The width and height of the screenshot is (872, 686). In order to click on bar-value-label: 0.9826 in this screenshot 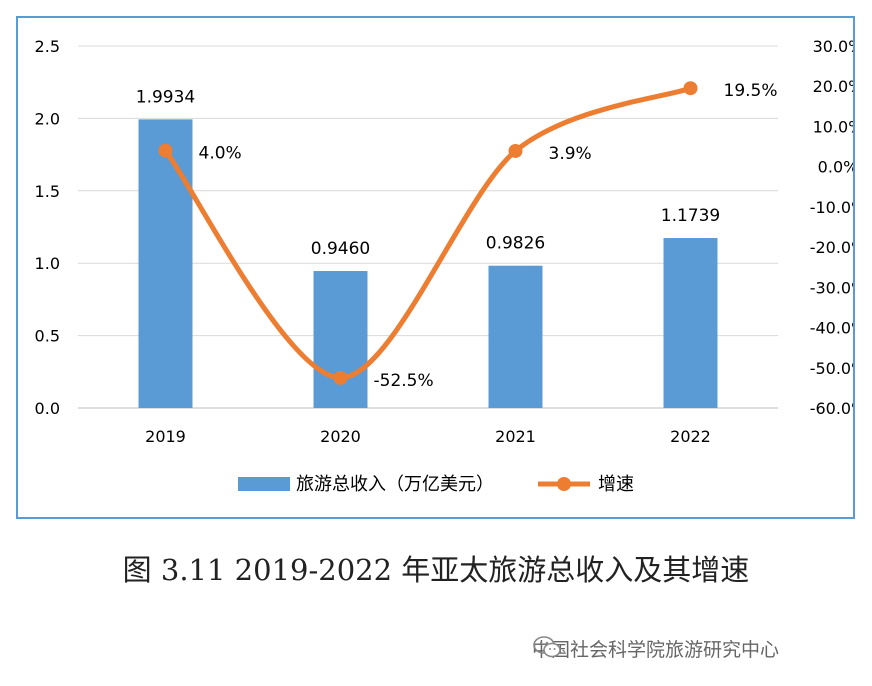, I will do `click(515, 244)`.